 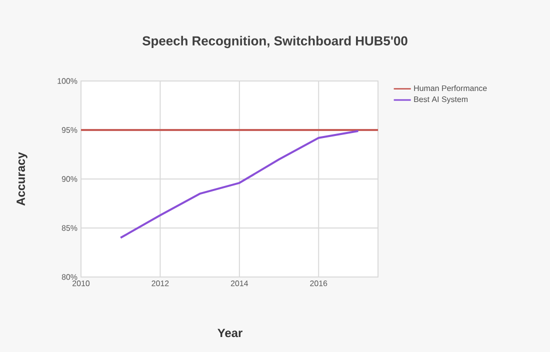 What do you see at coordinates (275, 42) in the screenshot?
I see `chart-title: Speech Recognition, Switchboard HUB5'00` at bounding box center [275, 42].